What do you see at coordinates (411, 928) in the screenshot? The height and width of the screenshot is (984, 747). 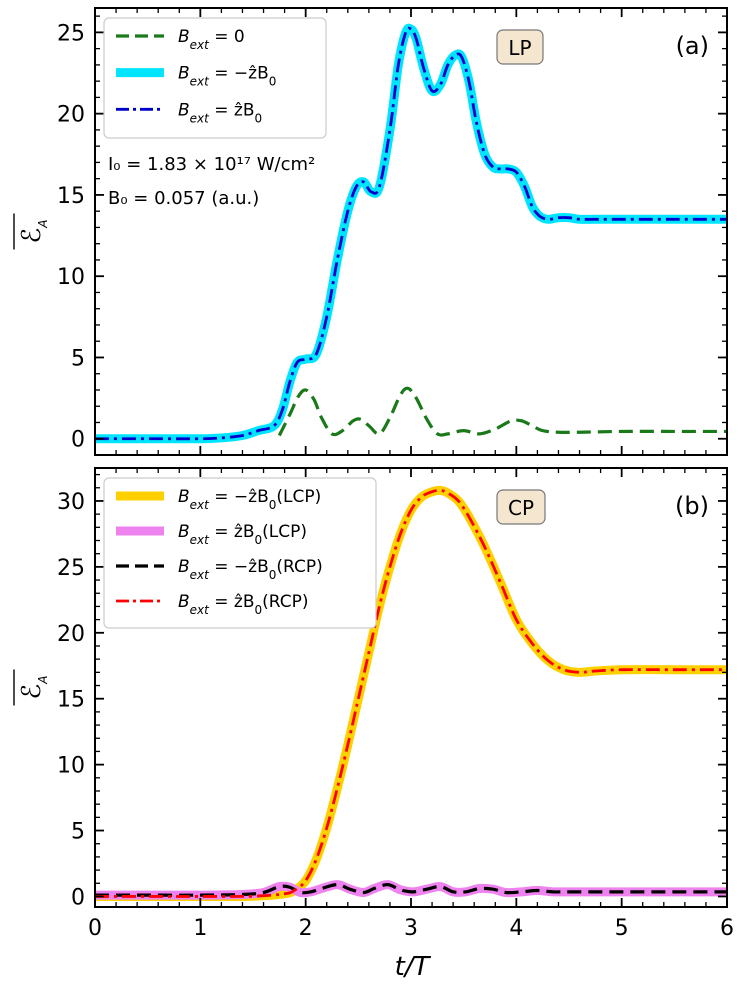 I see `x-tick-label: 3` at bounding box center [411, 928].